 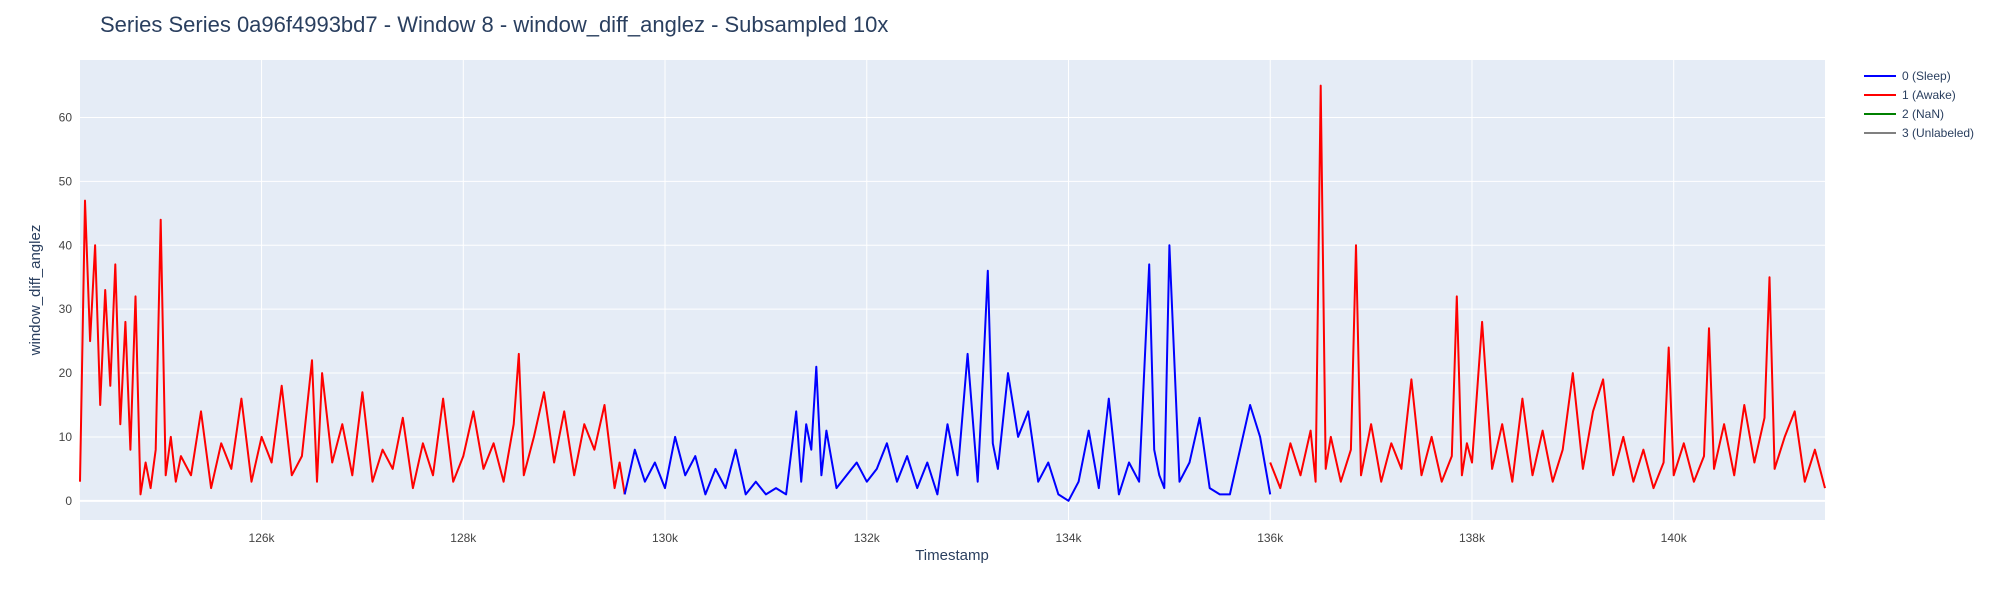 What do you see at coordinates (665, 538) in the screenshot?
I see `x-tick-label: 130k` at bounding box center [665, 538].